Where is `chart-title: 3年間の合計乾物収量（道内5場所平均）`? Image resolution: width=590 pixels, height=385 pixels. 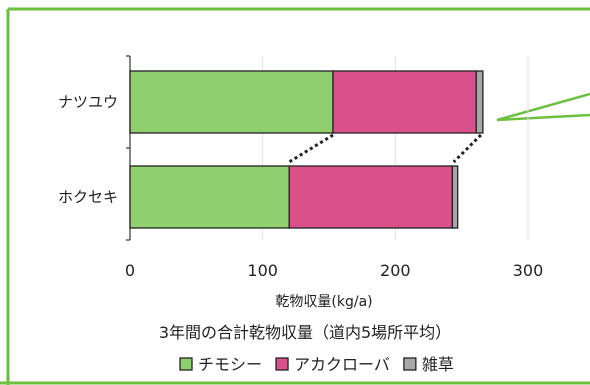 chart-title: 3年間の合計乾物収量（道内5場所平均） is located at coordinates (305, 332).